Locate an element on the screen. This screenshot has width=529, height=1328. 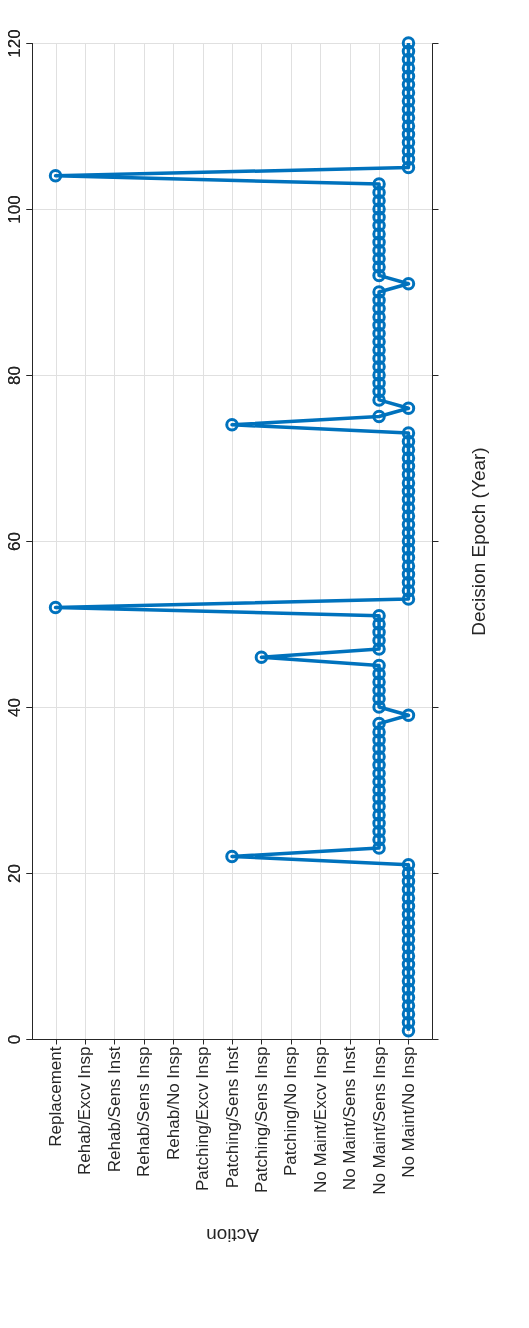
x-tick-label: No Maint/Excv Insp is located at coordinates (320, 1119).